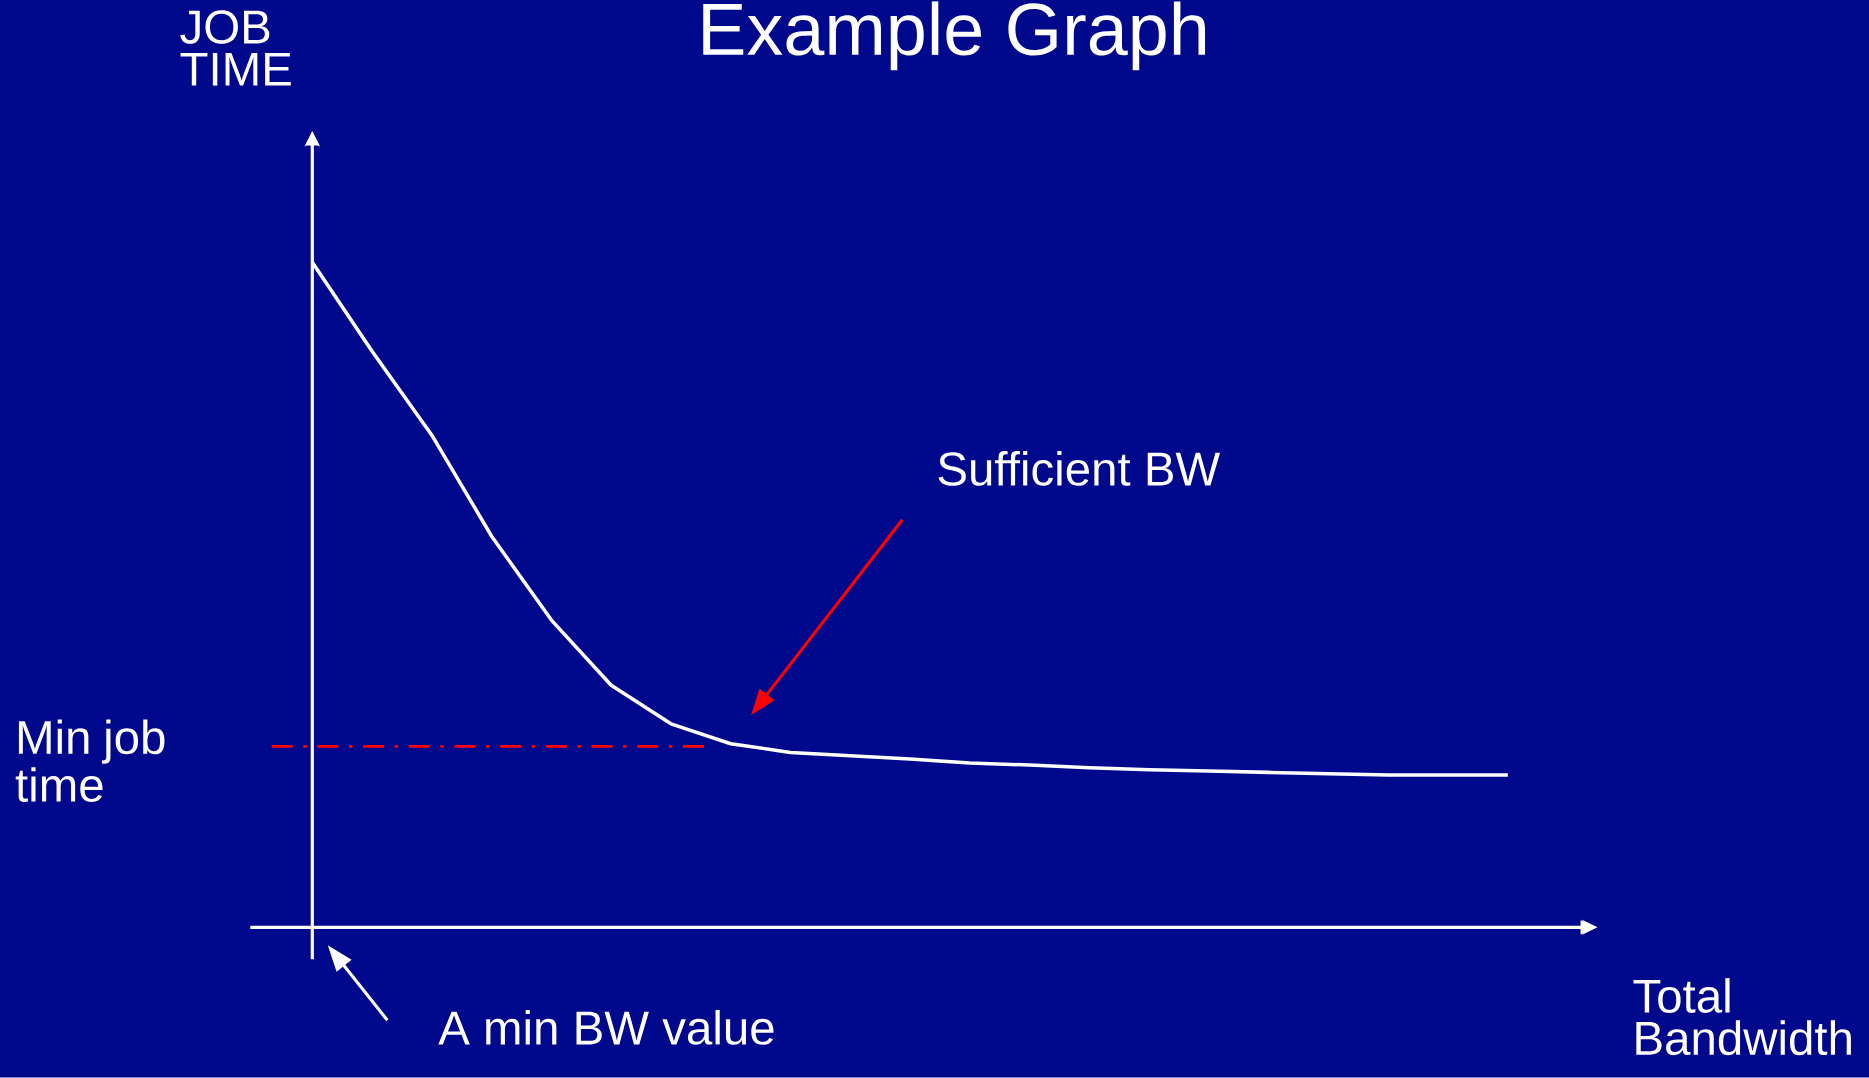 The image size is (1869, 1078). What do you see at coordinates (954, 36) in the screenshot?
I see `chart-title: Example Graph` at bounding box center [954, 36].